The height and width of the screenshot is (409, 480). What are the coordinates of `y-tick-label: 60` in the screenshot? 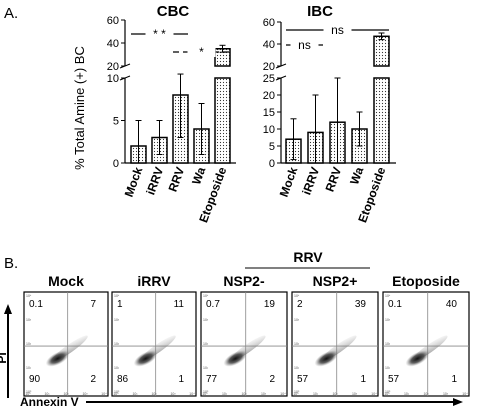 It's located at (269, 23).